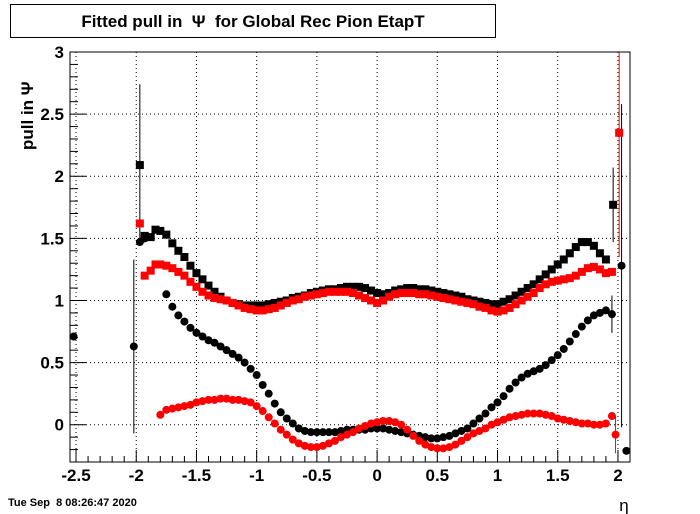  Describe the element at coordinates (558, 475) in the screenshot. I see `x-tick-label: 1.5` at that location.